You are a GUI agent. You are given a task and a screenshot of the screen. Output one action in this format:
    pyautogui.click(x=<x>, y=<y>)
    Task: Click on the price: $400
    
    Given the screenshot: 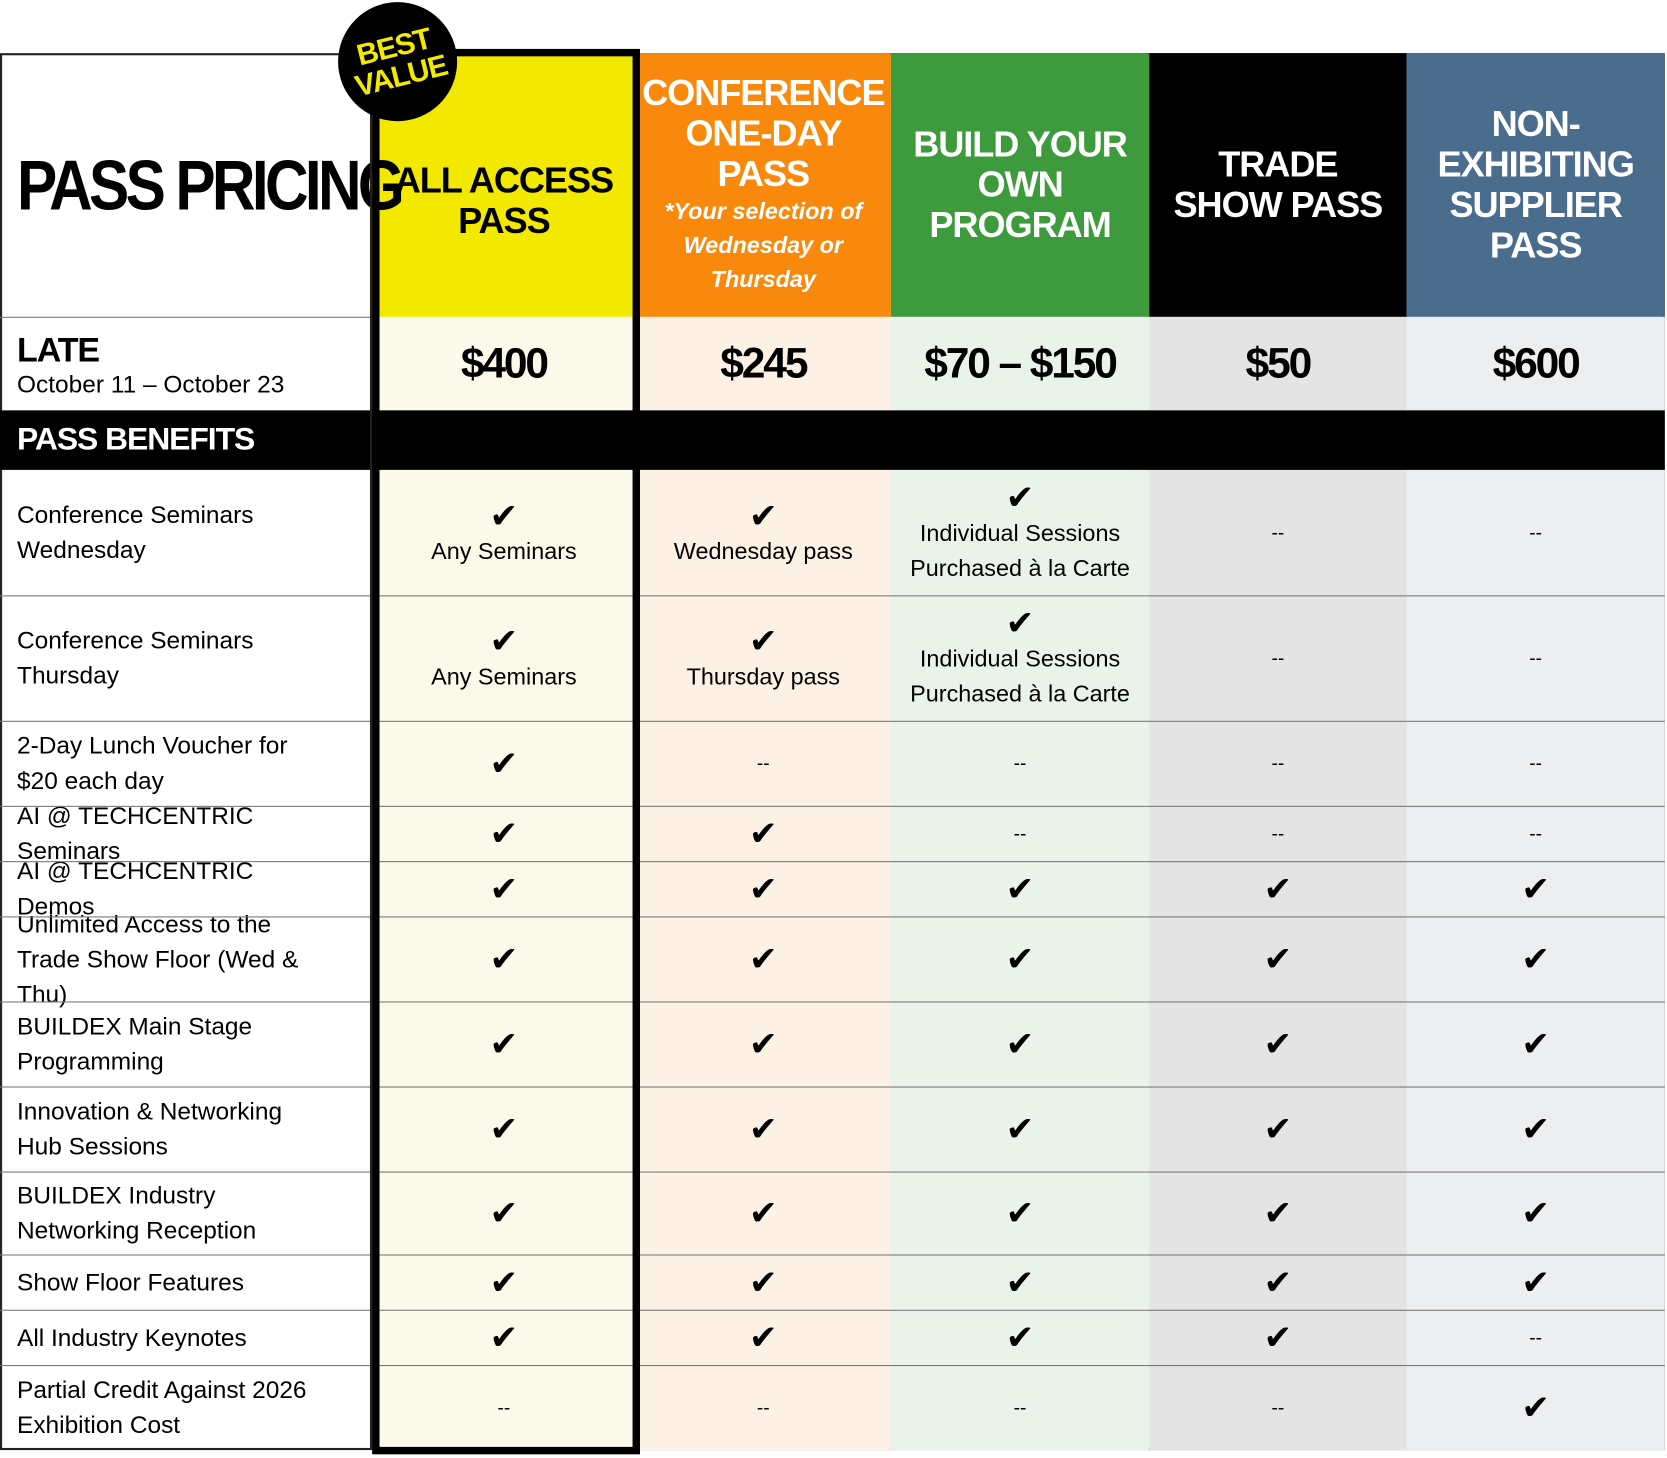 What is the action you would take?
    pyautogui.click(x=504, y=363)
    